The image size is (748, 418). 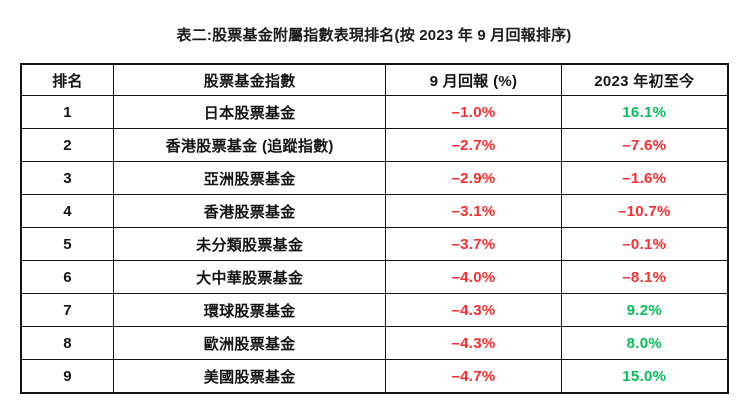 What do you see at coordinates (644, 277) in the screenshot?
I see `ytd-return-cell: –8.1%` at bounding box center [644, 277].